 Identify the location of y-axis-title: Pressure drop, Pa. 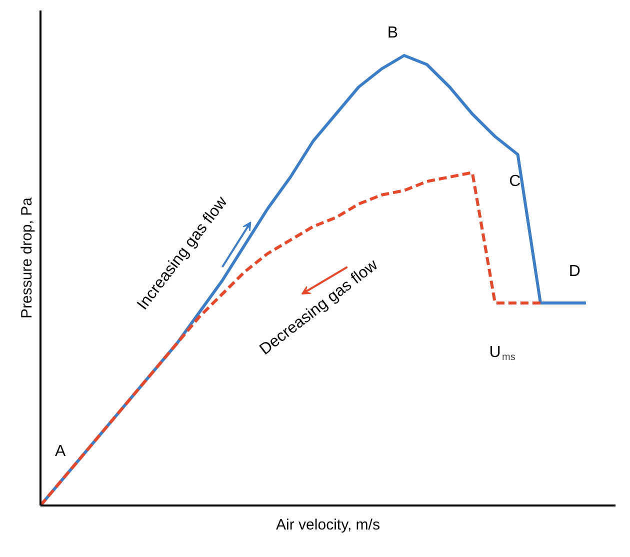
(27, 257).